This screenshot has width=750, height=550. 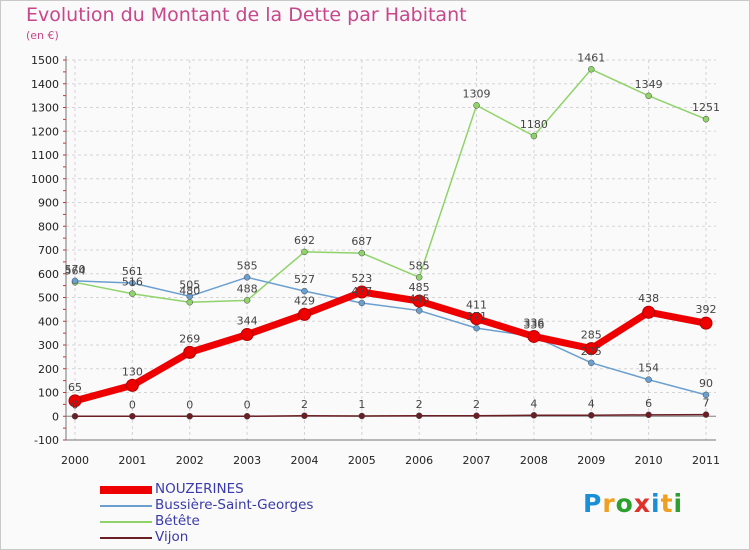 What do you see at coordinates (667, 503) in the screenshot?
I see `logo-letter: t` at bounding box center [667, 503].